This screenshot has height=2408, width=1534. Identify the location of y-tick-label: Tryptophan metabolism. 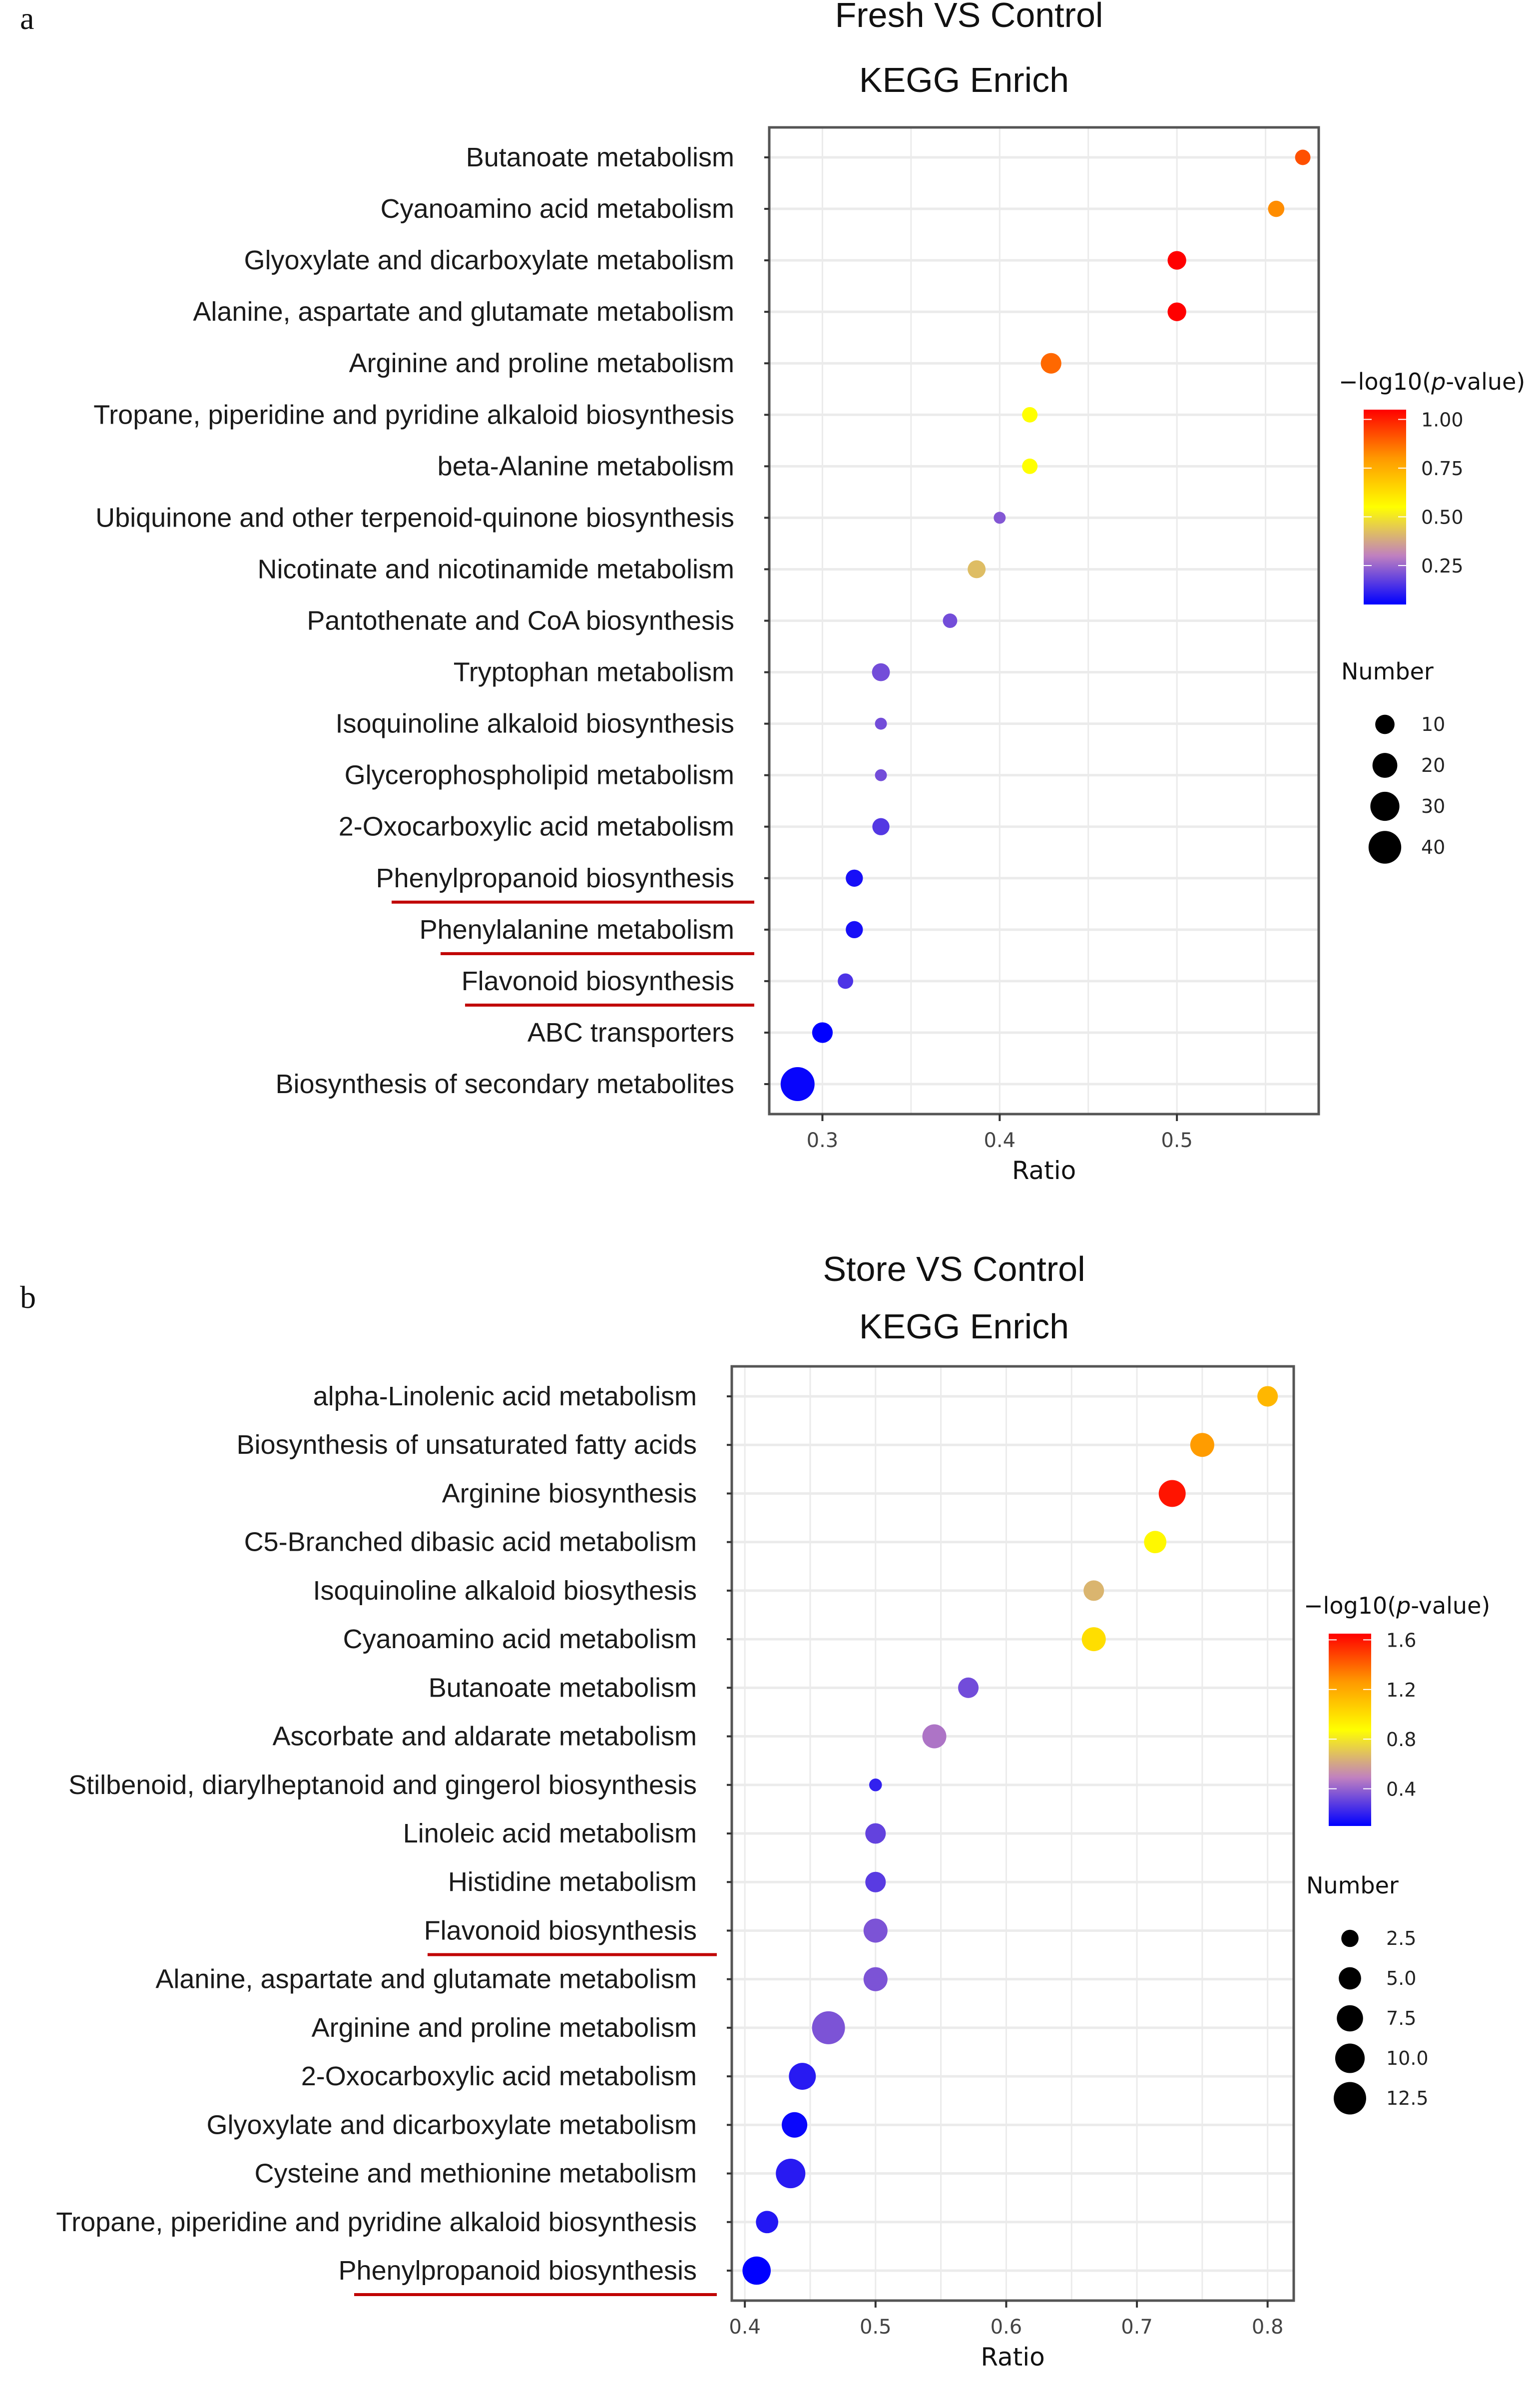
(594, 672).